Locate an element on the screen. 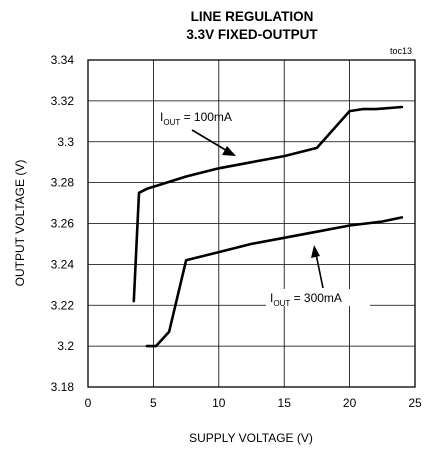 The height and width of the screenshot is (451, 426). series-label-300ma: IOUT = 300mA is located at coordinates (306, 299).